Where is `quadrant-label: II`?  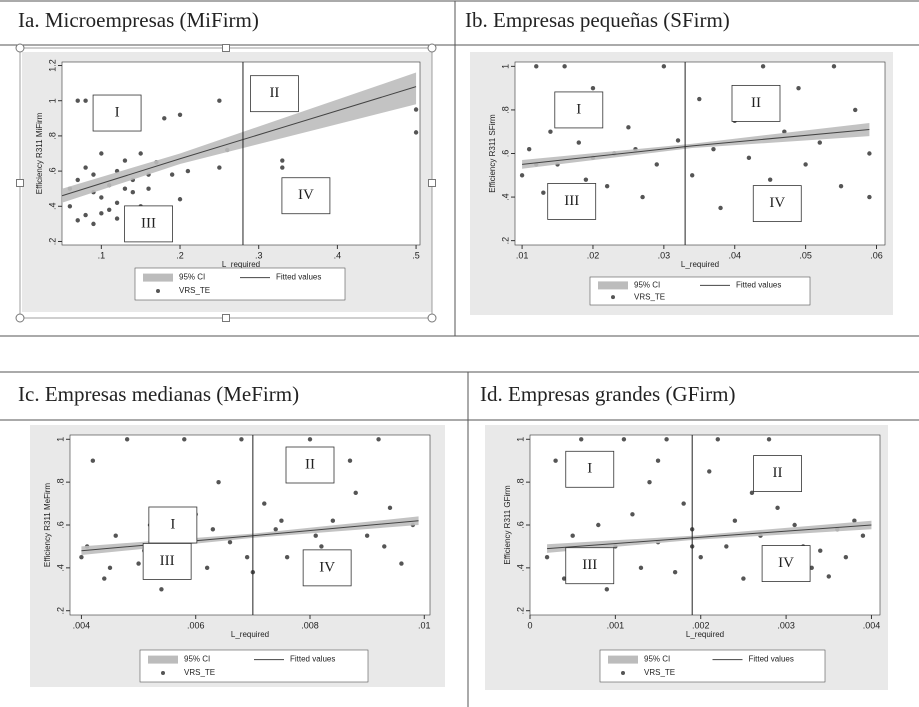 quadrant-label: II is located at coordinates (310, 464).